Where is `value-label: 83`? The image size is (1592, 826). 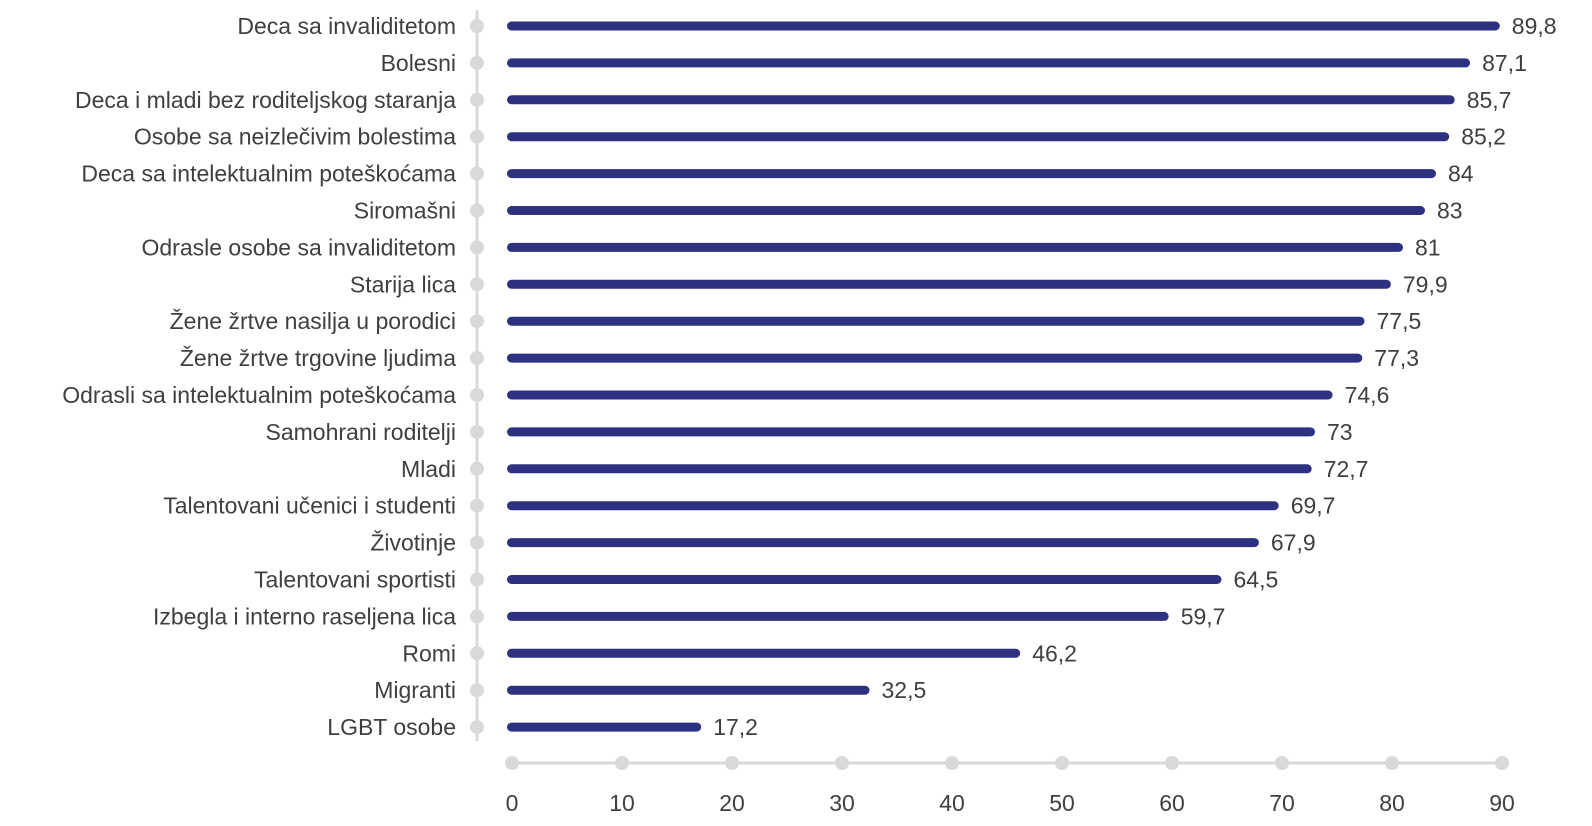 value-label: 83 is located at coordinates (1450, 211).